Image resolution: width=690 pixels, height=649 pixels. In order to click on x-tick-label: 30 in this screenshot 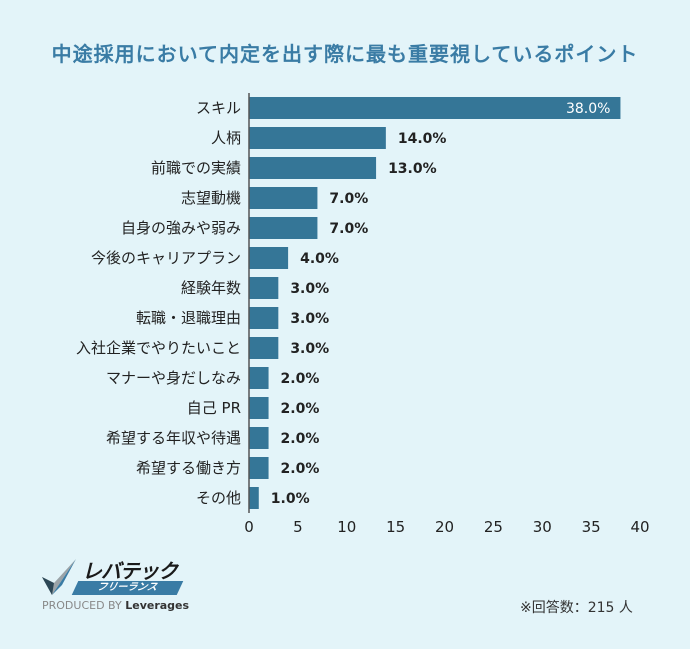, I will do `click(542, 527)`.